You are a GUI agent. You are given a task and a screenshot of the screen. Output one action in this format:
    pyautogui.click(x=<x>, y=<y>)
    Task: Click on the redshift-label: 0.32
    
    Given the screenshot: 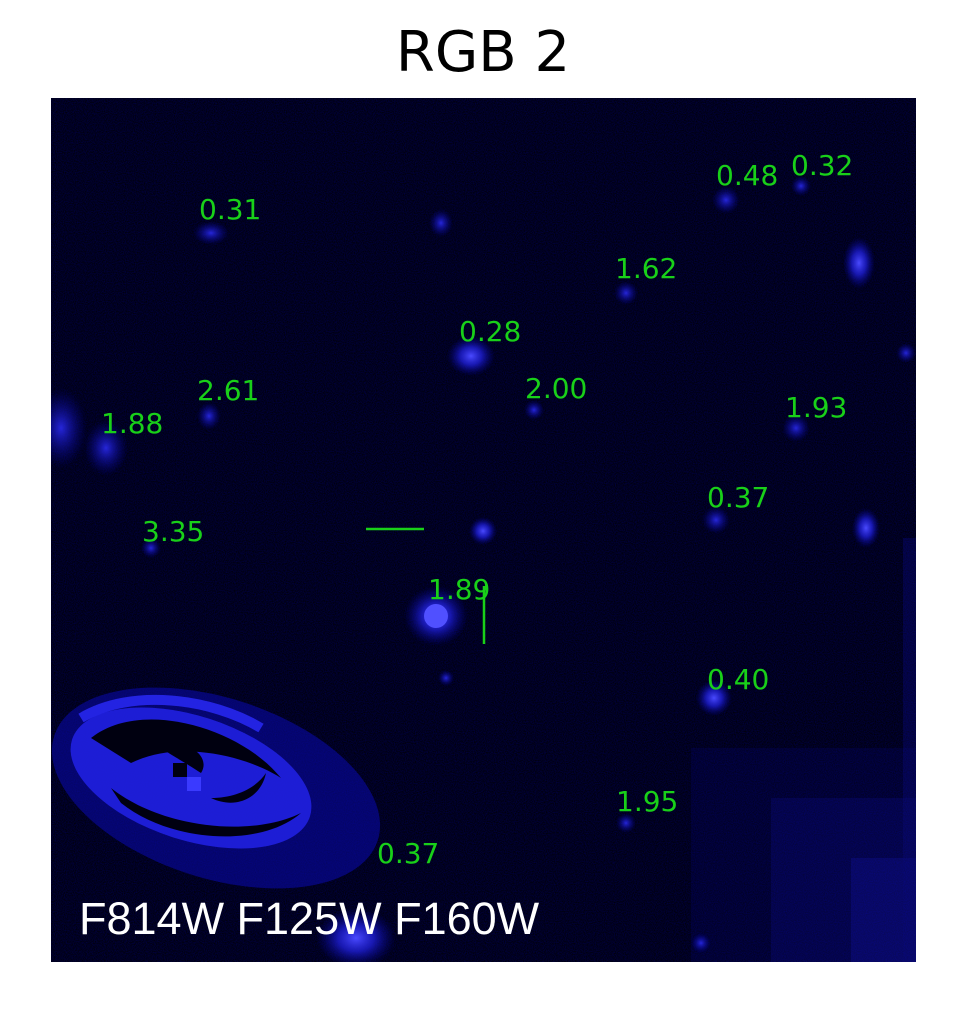 What is the action you would take?
    pyautogui.click(x=822, y=165)
    